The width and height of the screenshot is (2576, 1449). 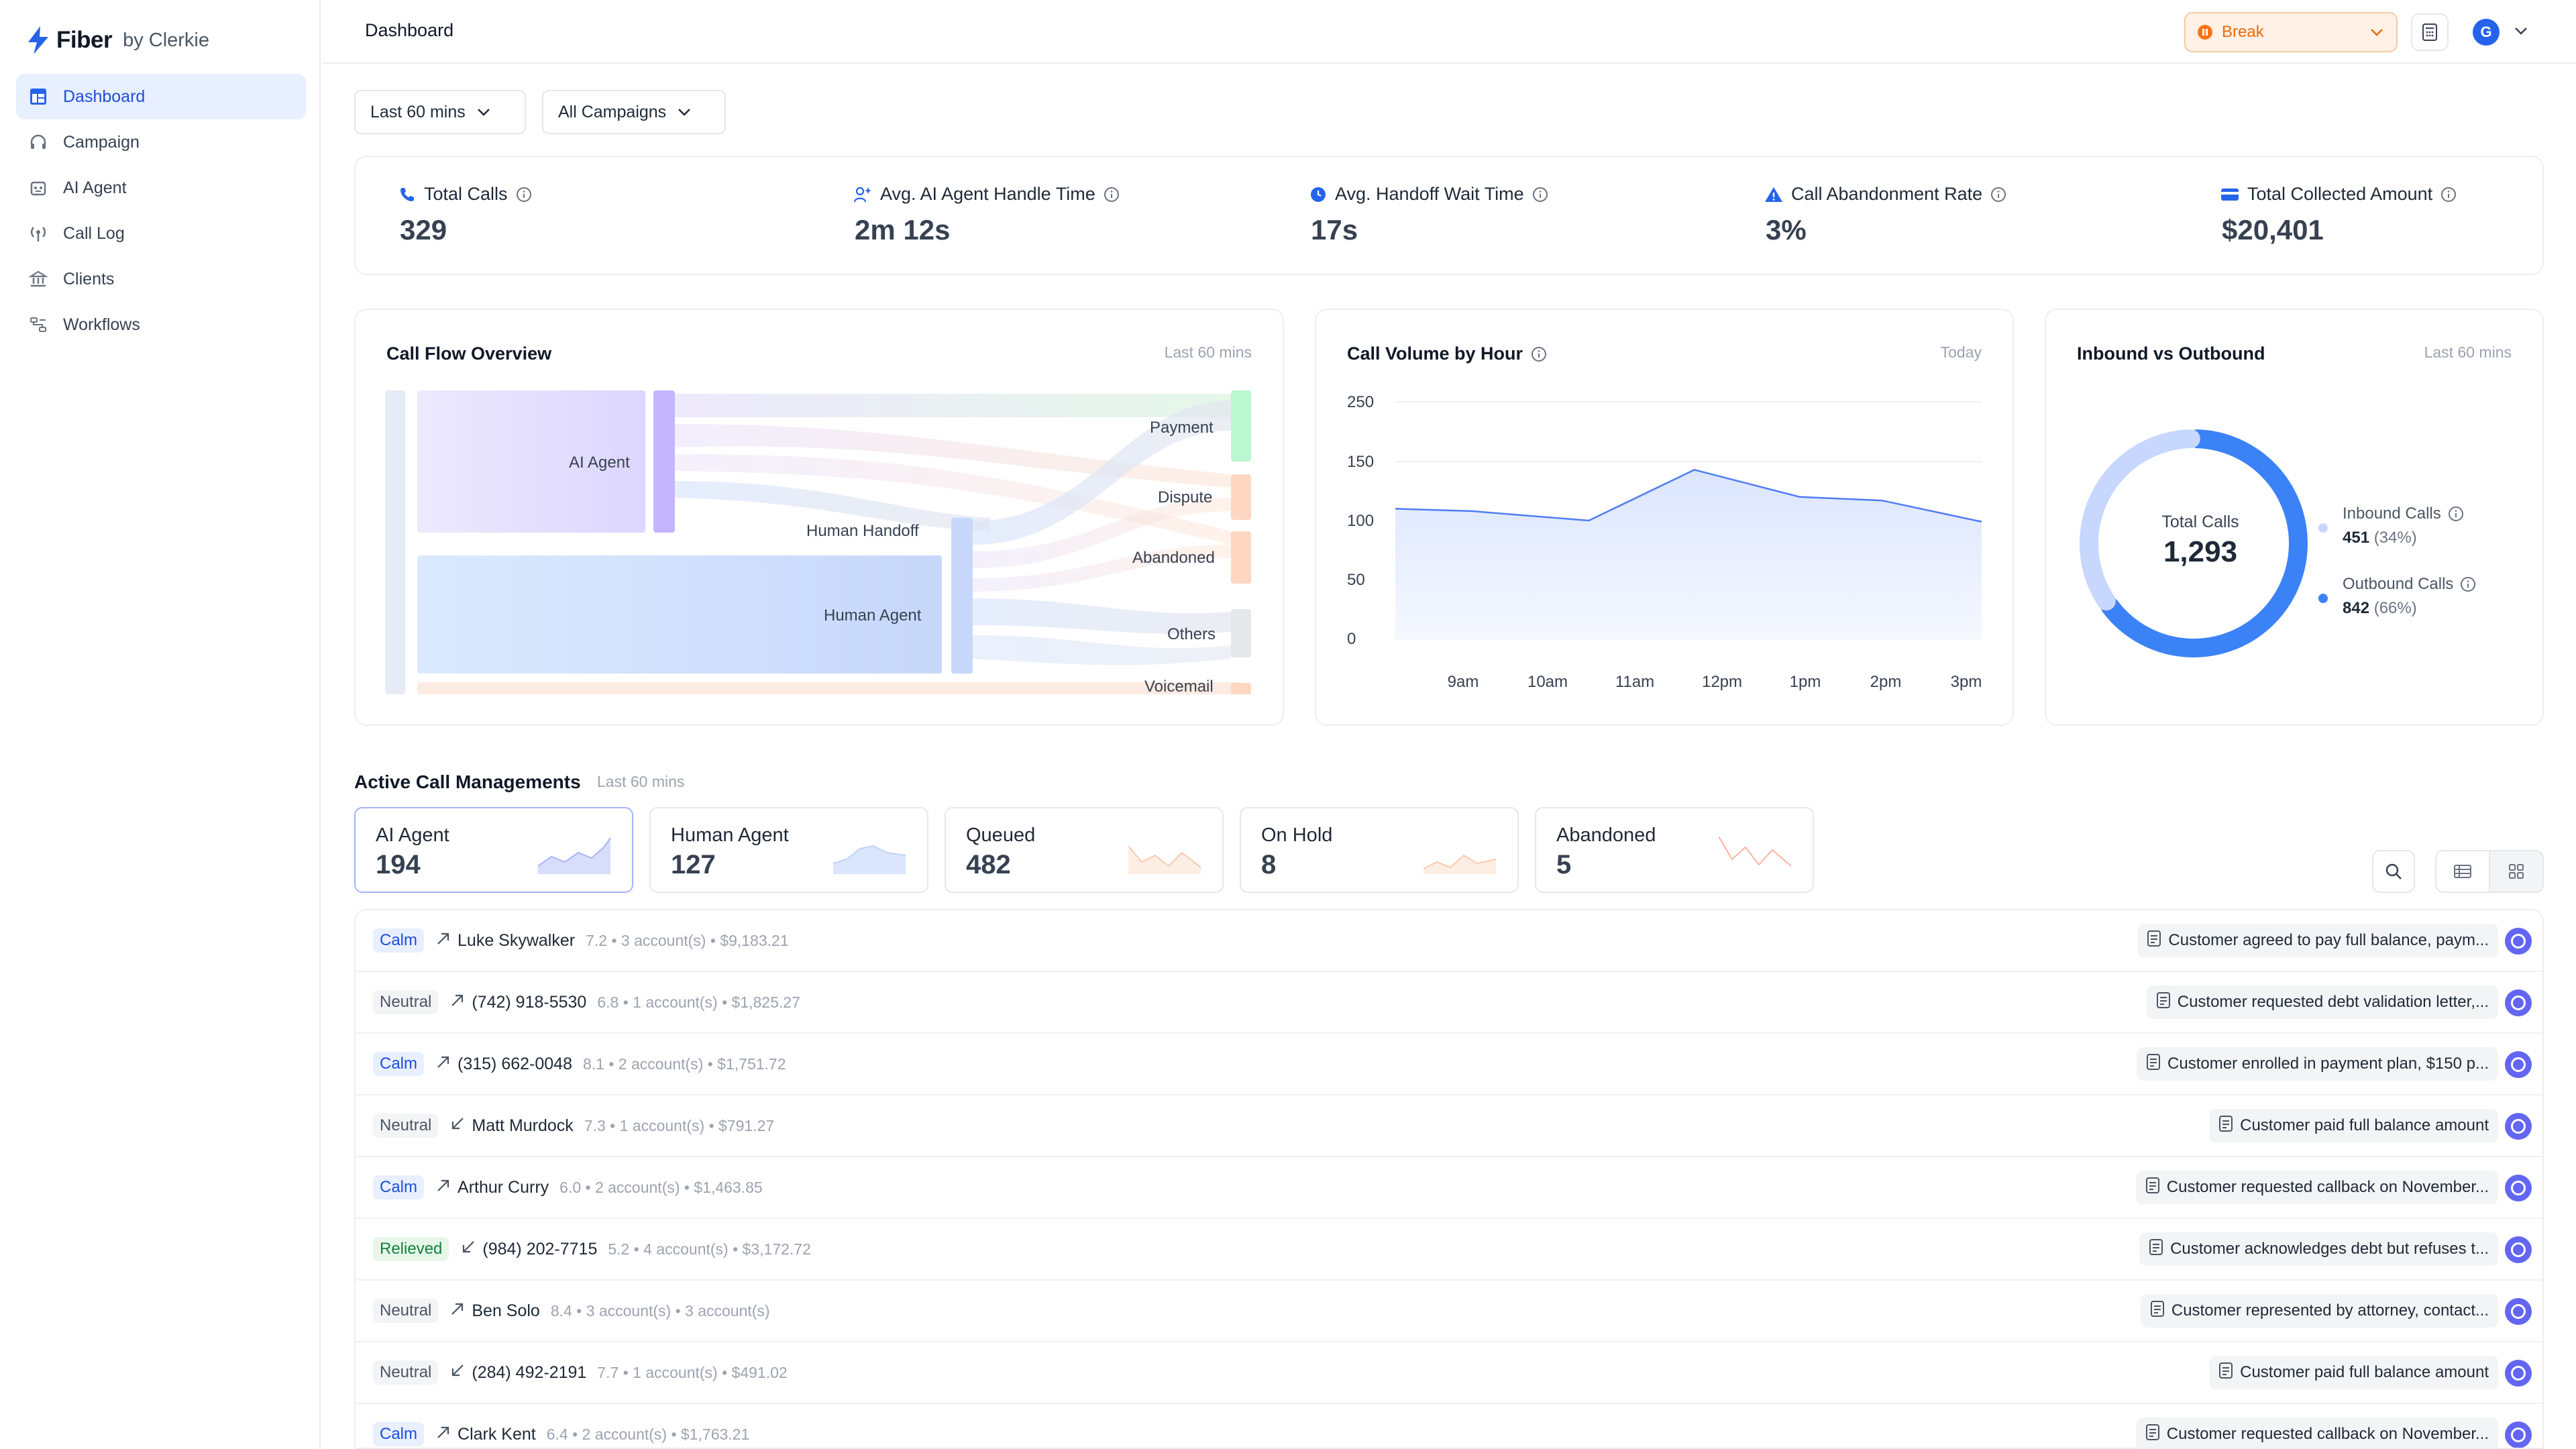 What do you see at coordinates (2154, 941) in the screenshot?
I see `note-icon` at bounding box center [2154, 941].